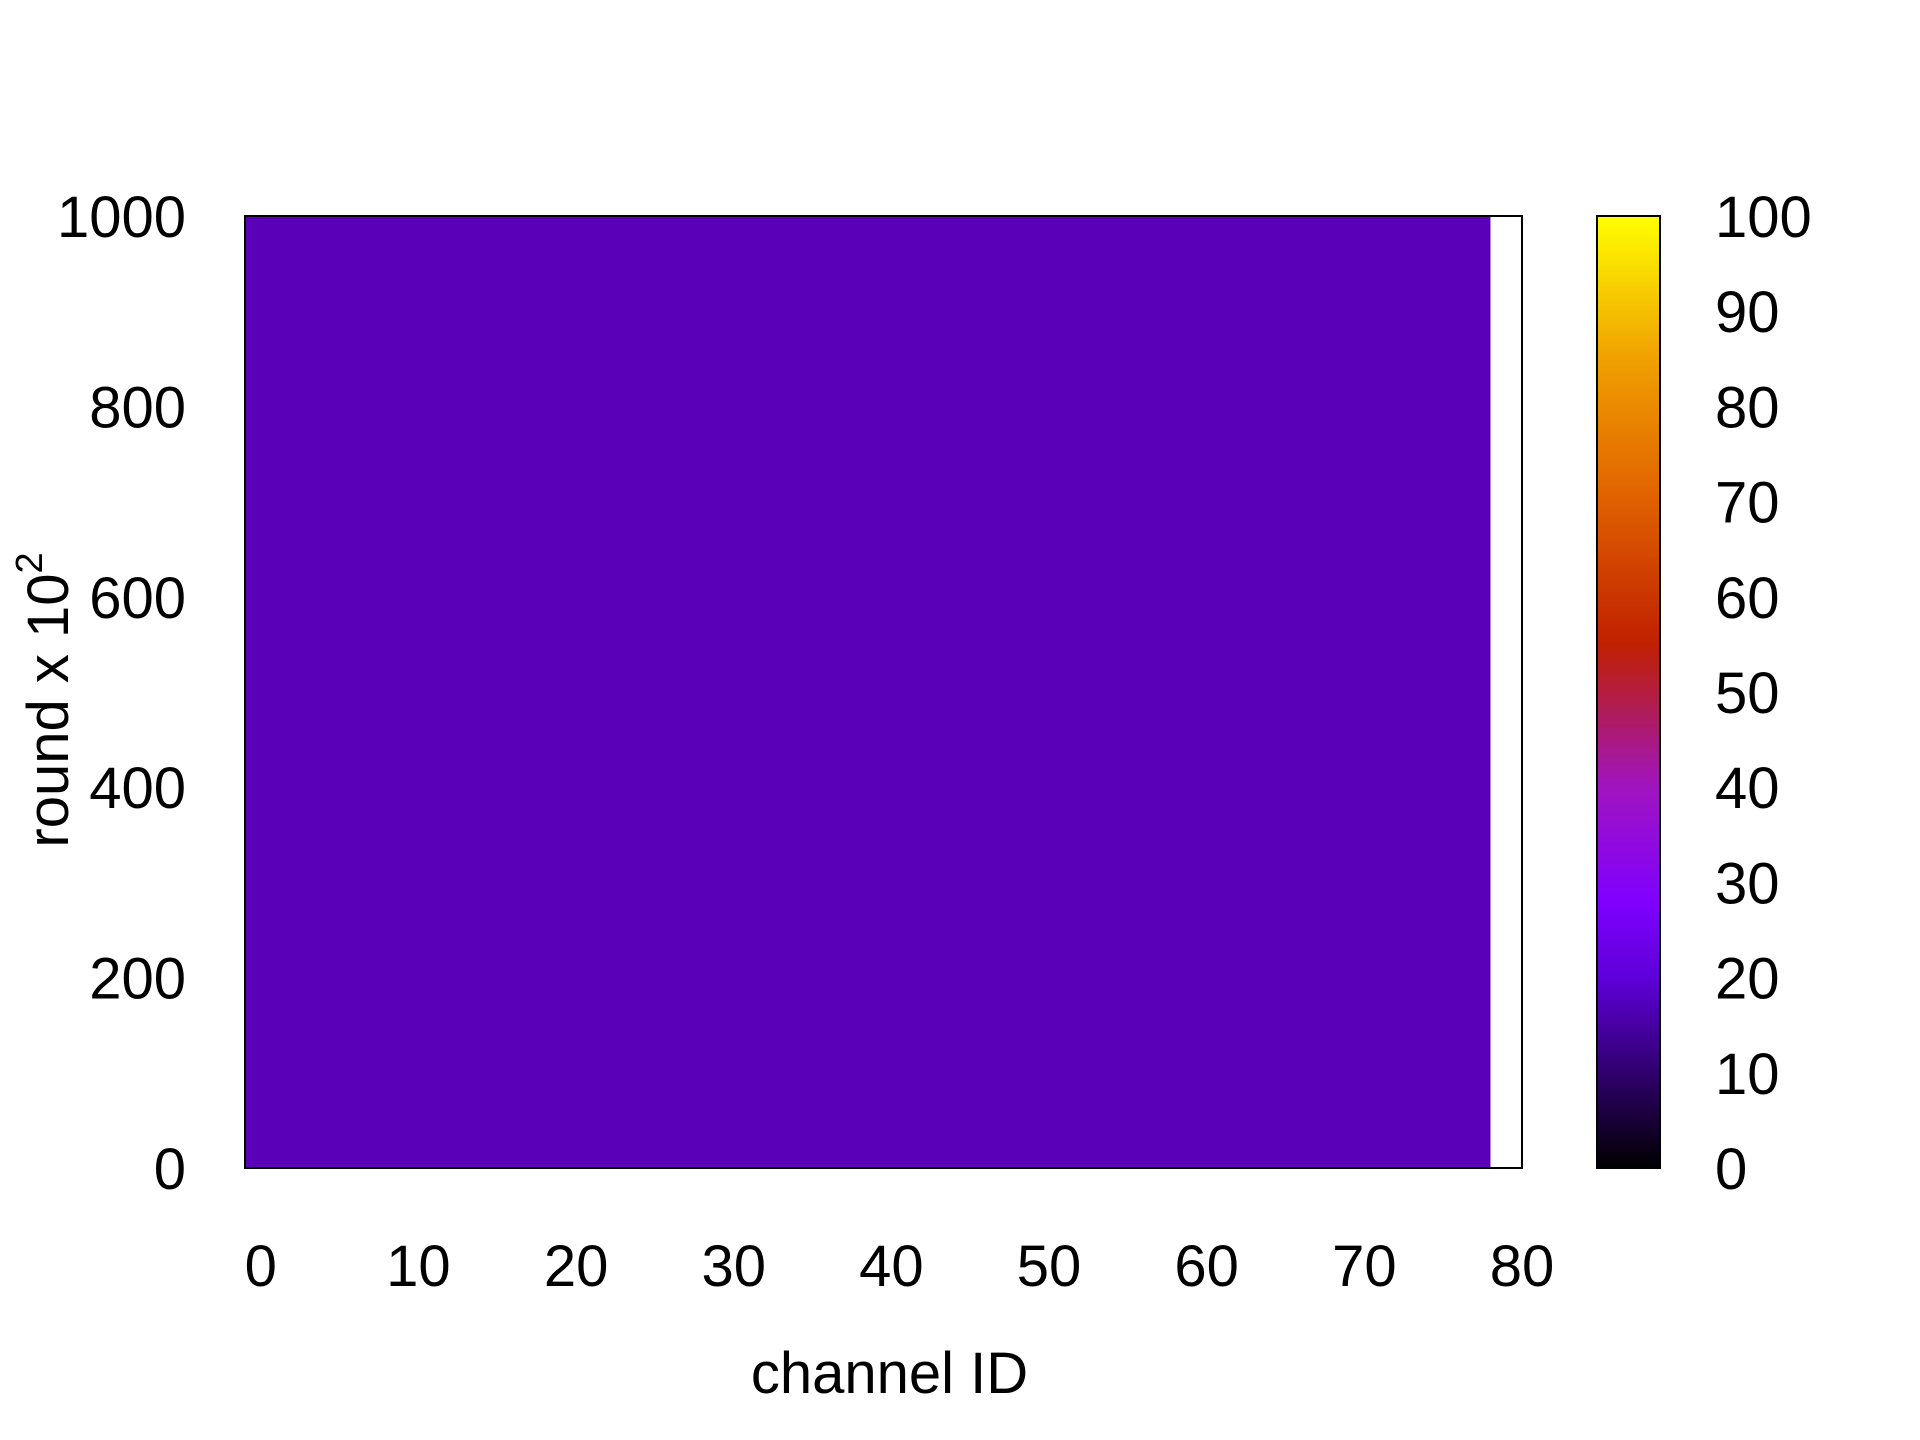  What do you see at coordinates (48, 711) in the screenshot?
I see `y-axis-title-base: round x 10` at bounding box center [48, 711].